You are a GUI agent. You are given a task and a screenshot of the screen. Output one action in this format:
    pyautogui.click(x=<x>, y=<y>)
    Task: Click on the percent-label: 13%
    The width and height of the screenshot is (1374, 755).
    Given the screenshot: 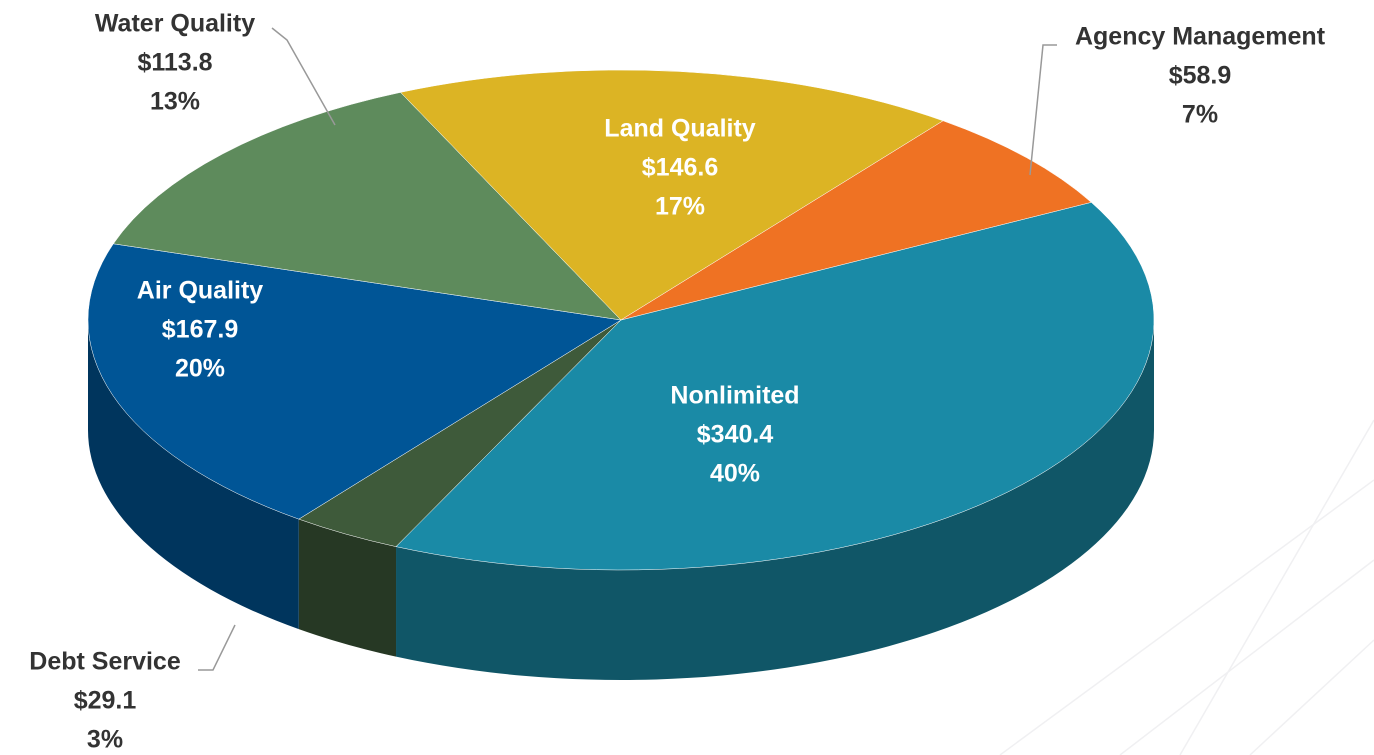 What is the action you would take?
    pyautogui.click(x=175, y=102)
    